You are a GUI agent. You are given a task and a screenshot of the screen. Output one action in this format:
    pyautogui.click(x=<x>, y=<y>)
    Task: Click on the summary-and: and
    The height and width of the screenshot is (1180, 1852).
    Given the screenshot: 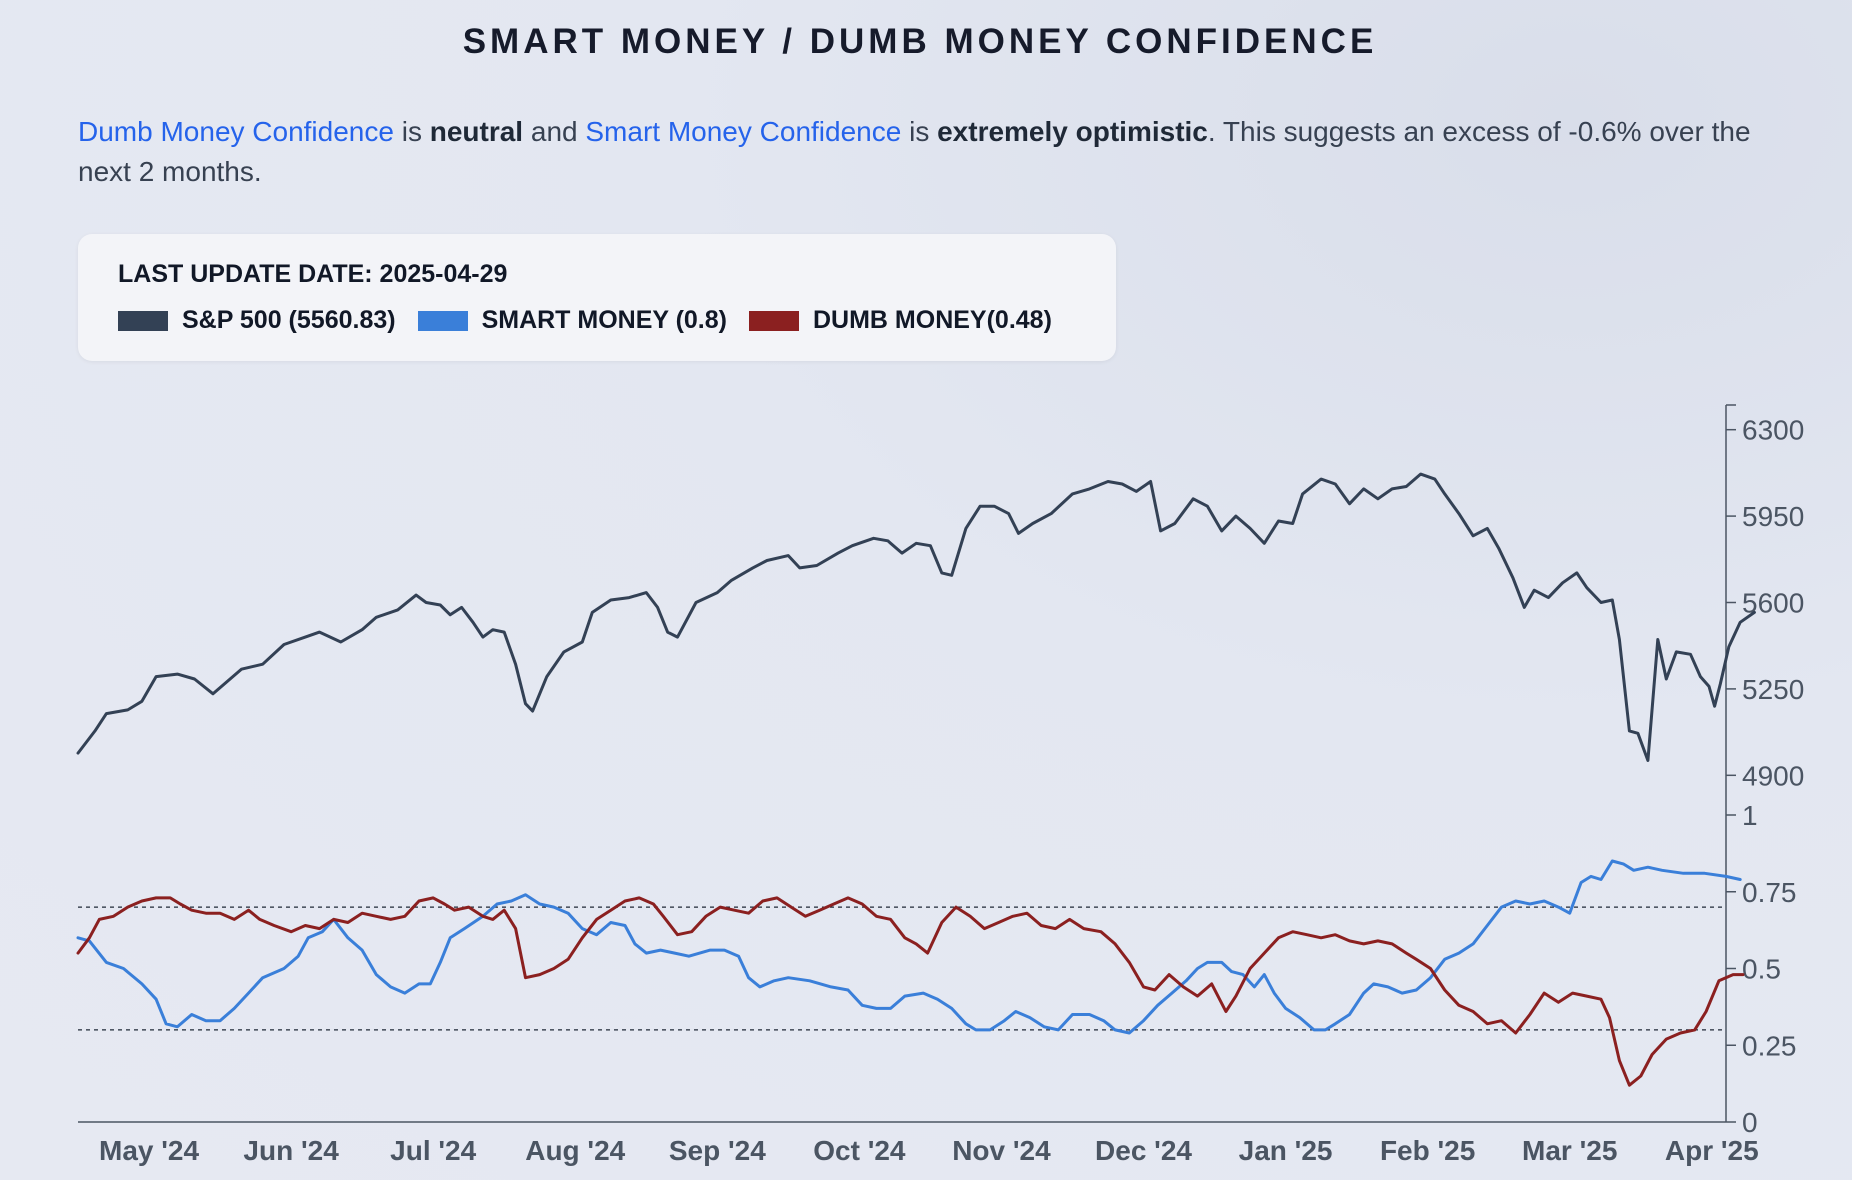 What is the action you would take?
    pyautogui.click(x=554, y=131)
    